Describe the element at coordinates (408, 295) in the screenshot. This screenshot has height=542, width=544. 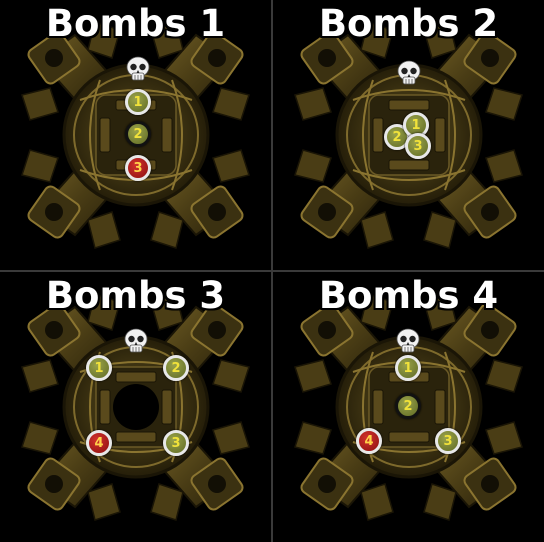
I see `panel-title: Bombs 4` at that location.